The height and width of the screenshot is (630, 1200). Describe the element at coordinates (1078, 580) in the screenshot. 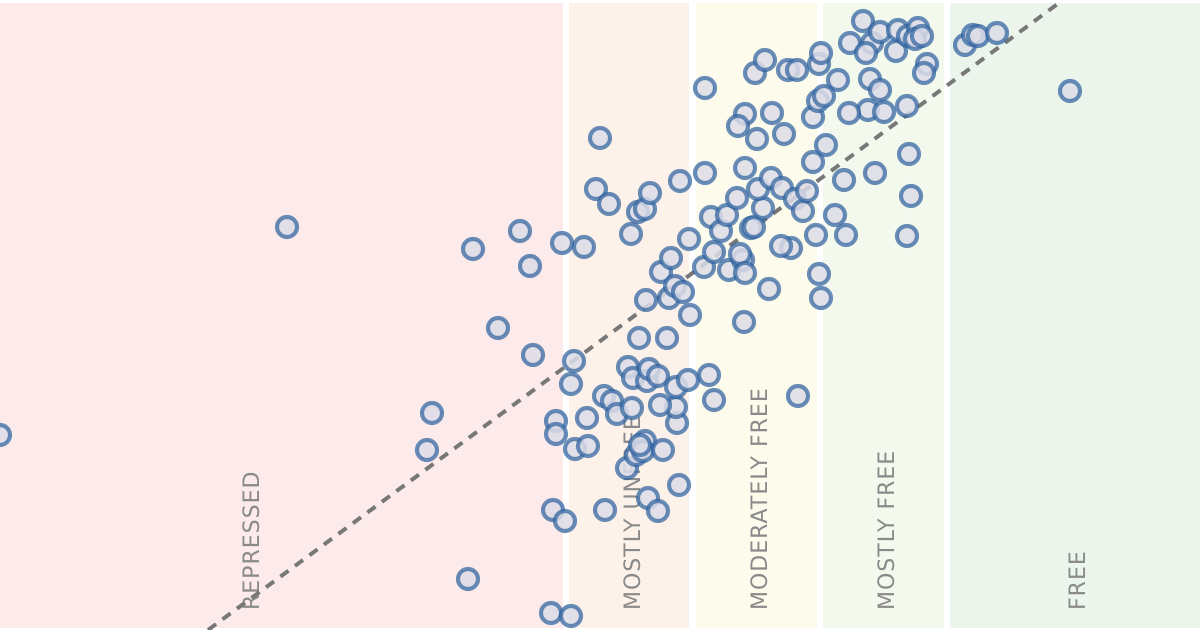

I see `band-label: FREE` at that location.